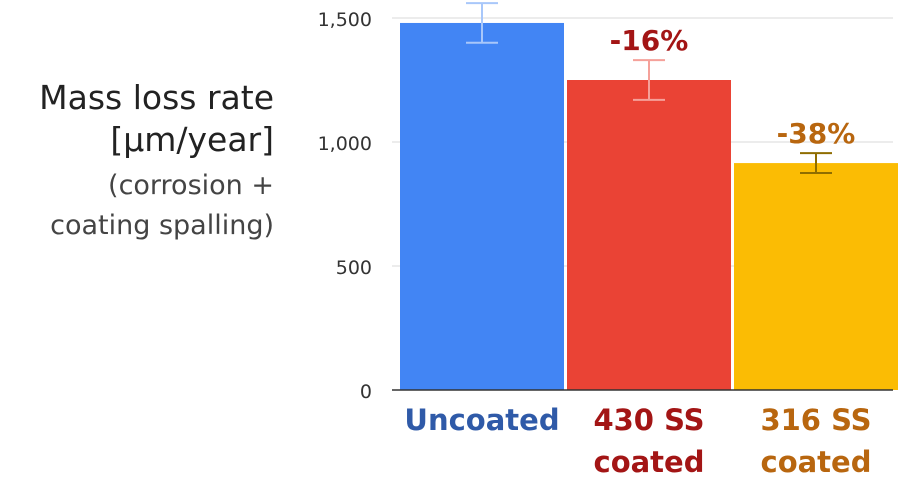  Describe the element at coordinates (354, 268) in the screenshot. I see `y-tick-label: 500` at that location.